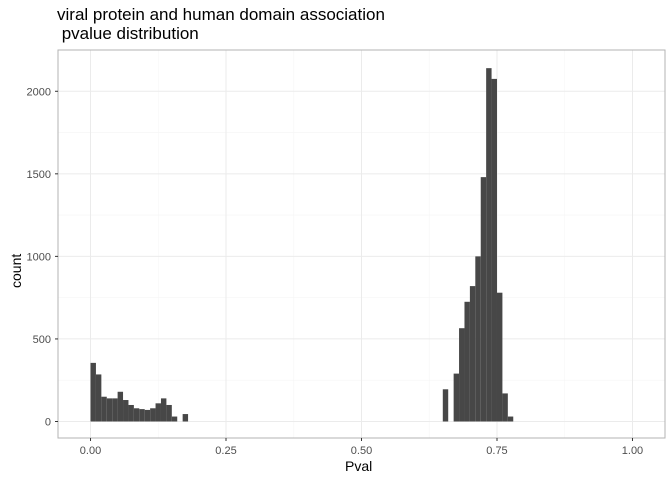 Image resolution: width=672 pixels, height=480 pixels. Describe the element at coordinates (632, 451) in the screenshot. I see `x-tick-label: 1.00` at that location.